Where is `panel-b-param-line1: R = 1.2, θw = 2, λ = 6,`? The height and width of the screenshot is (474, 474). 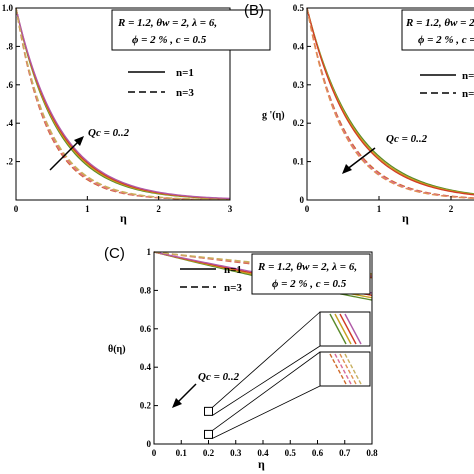
panel-b-param-line1: R = 1.2, θw = 2, λ = 6, is located at coordinates (439, 23).